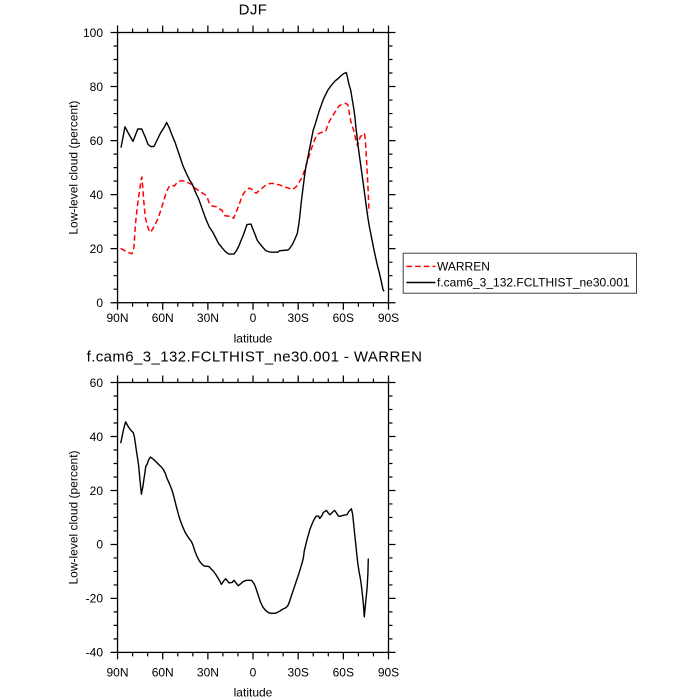  I want to click on svg-text: WARREN, so click(463, 267).